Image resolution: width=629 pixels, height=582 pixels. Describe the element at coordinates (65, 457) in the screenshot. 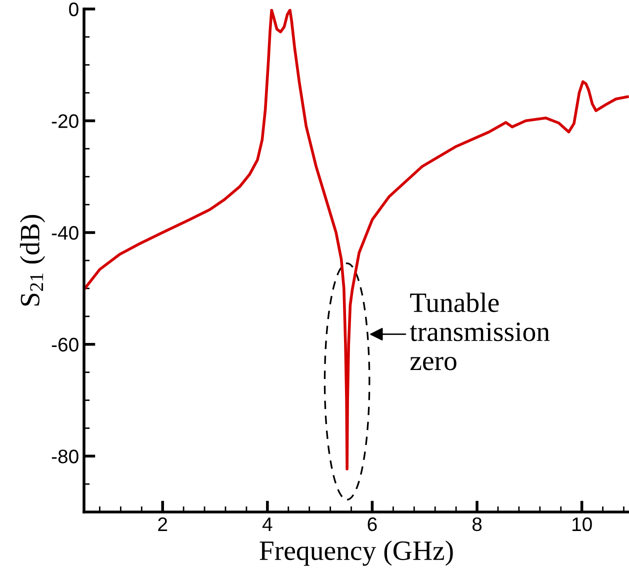

I see `y-tick-label: -80` at that location.